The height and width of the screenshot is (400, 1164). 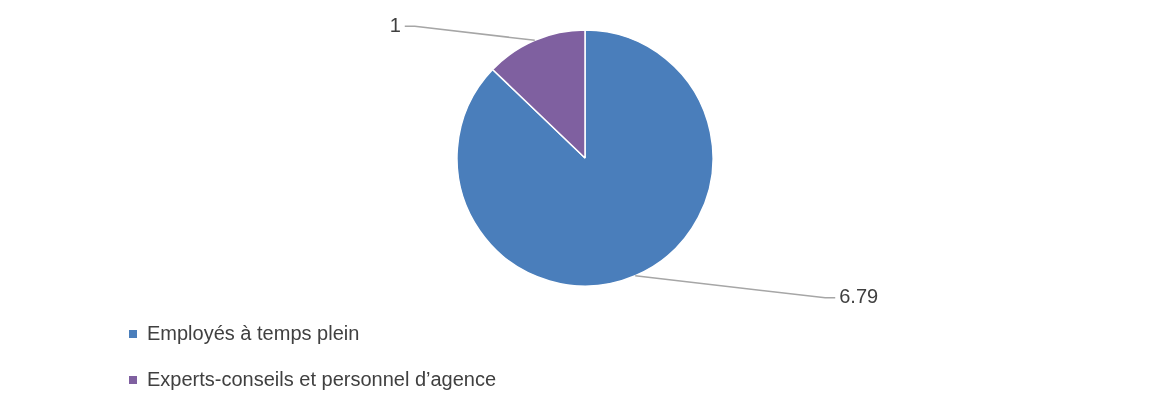 What do you see at coordinates (253, 332) in the screenshot?
I see `legend-label: Employés à temps plein` at bounding box center [253, 332].